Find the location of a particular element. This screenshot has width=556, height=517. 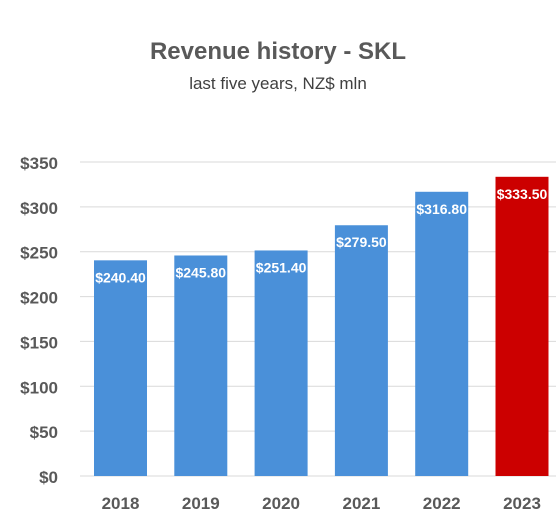

y-tick-label: $300 is located at coordinates (39, 208).